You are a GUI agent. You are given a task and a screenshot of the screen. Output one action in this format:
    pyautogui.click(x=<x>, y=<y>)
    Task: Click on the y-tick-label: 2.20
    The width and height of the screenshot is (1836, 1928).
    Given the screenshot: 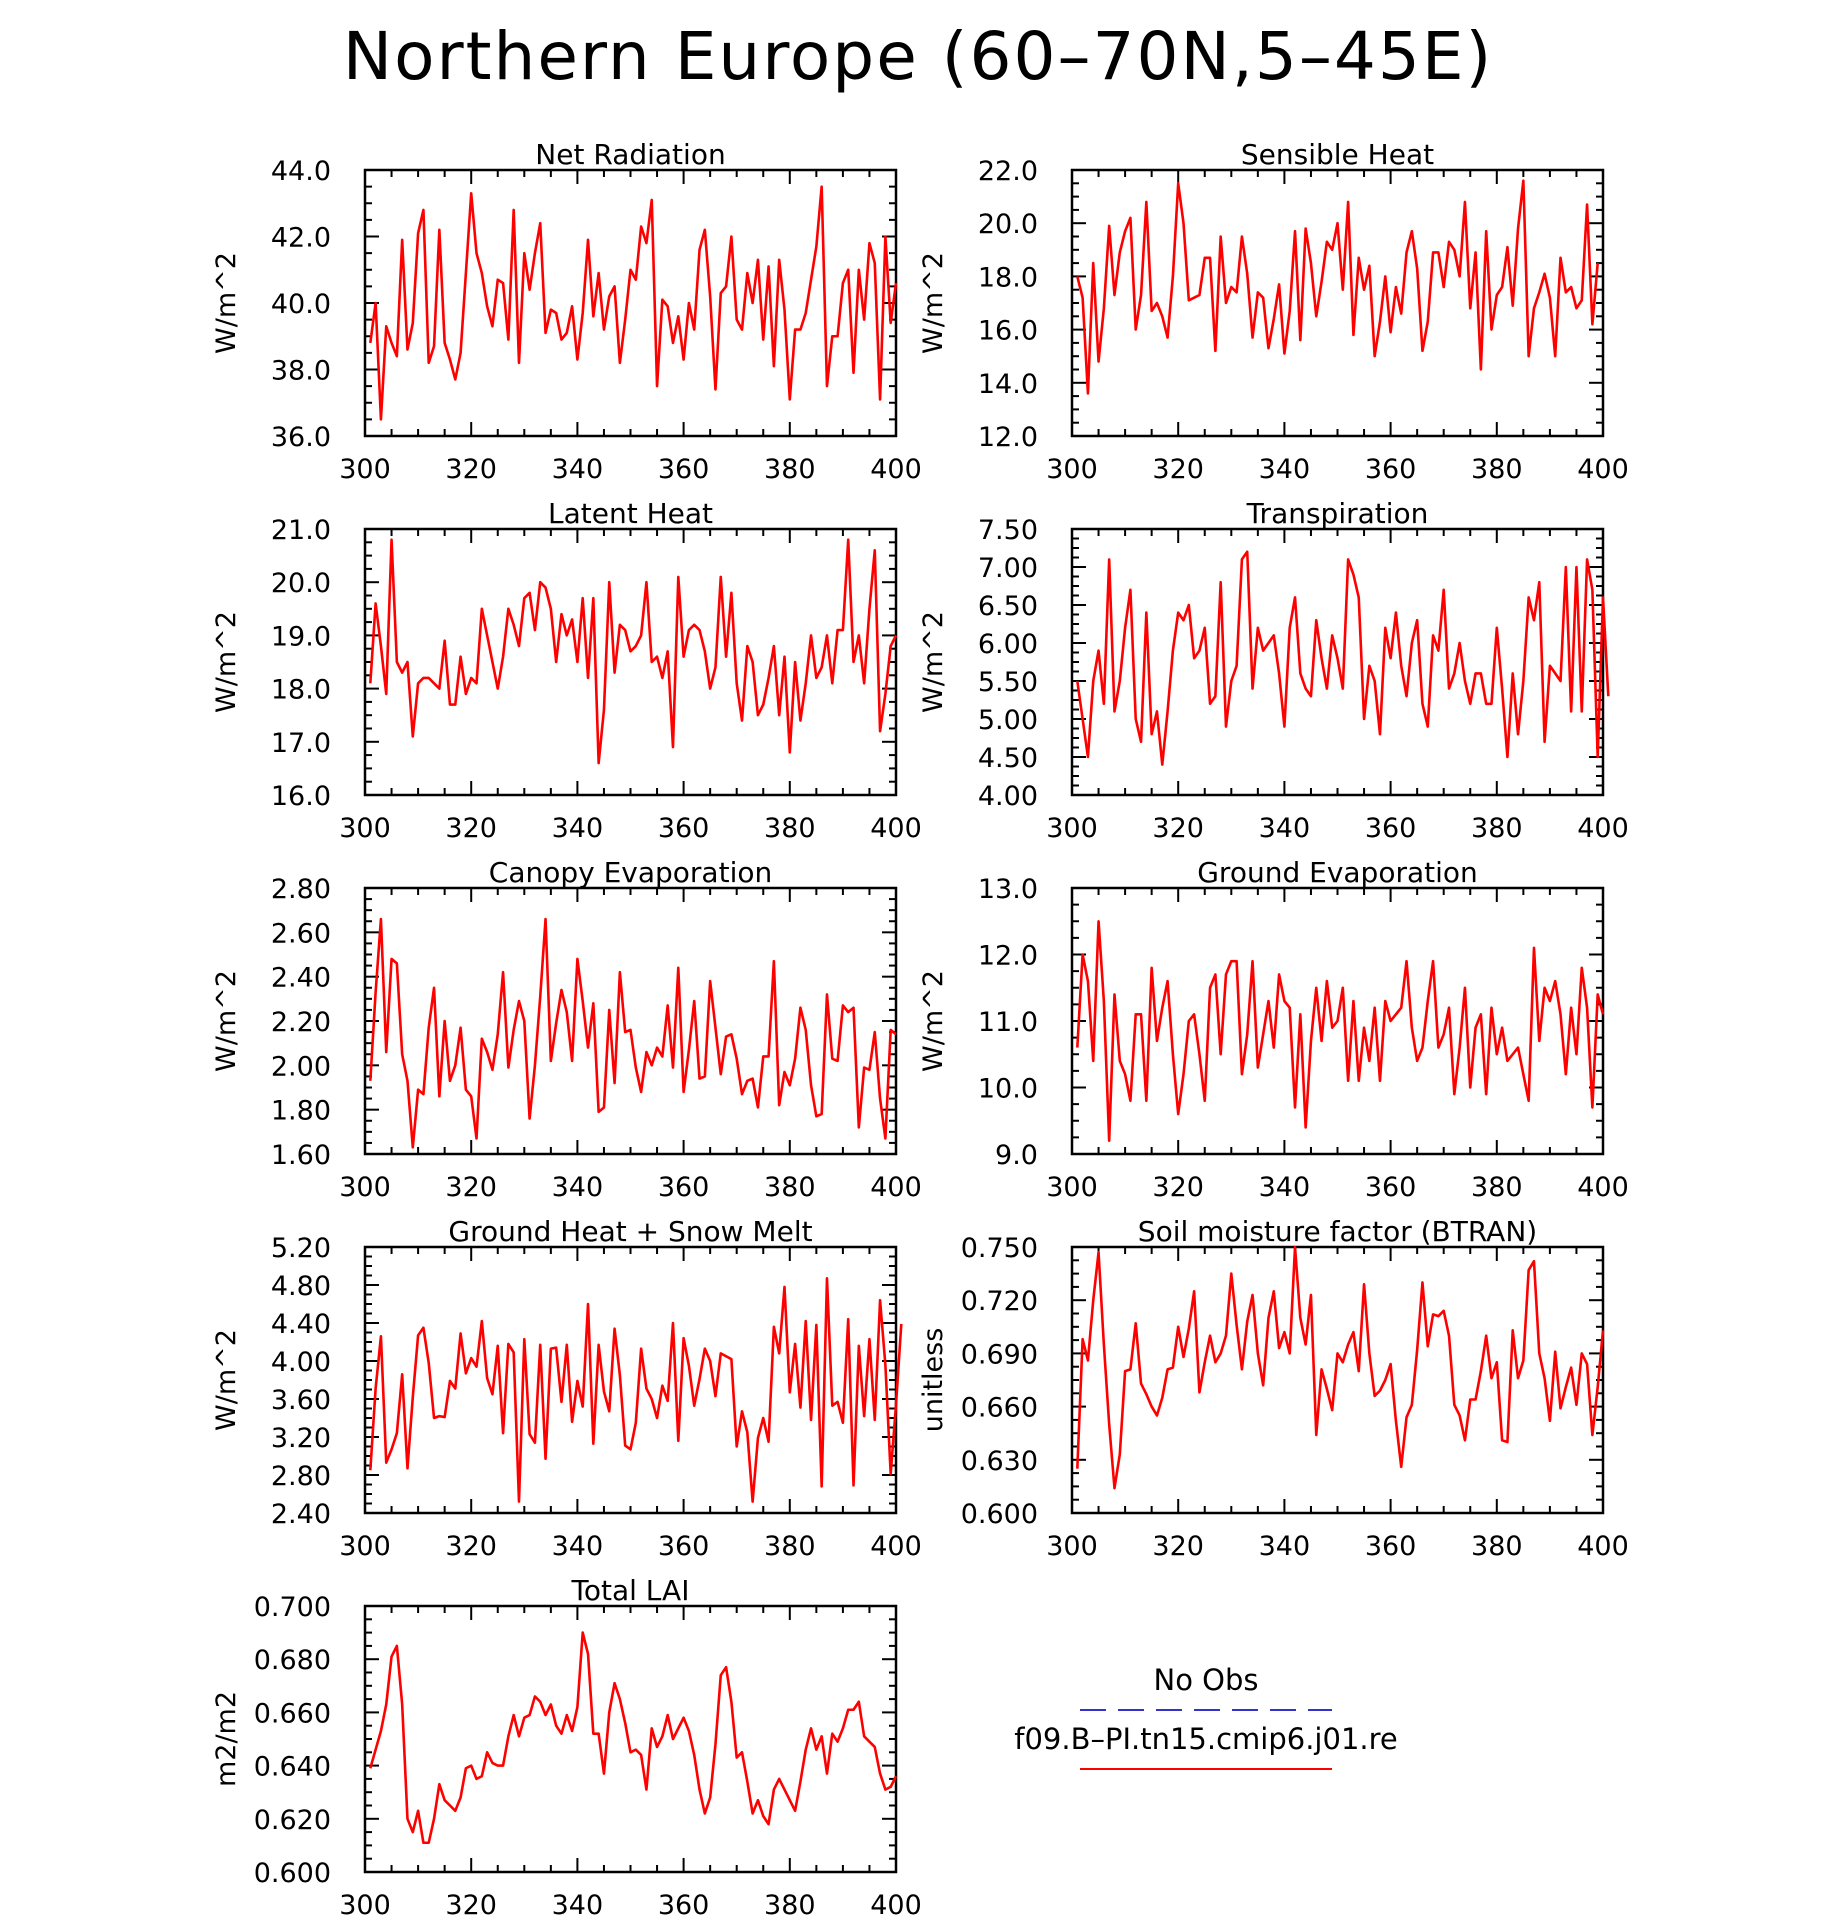 What is the action you would take?
    pyautogui.click(x=301, y=1022)
    